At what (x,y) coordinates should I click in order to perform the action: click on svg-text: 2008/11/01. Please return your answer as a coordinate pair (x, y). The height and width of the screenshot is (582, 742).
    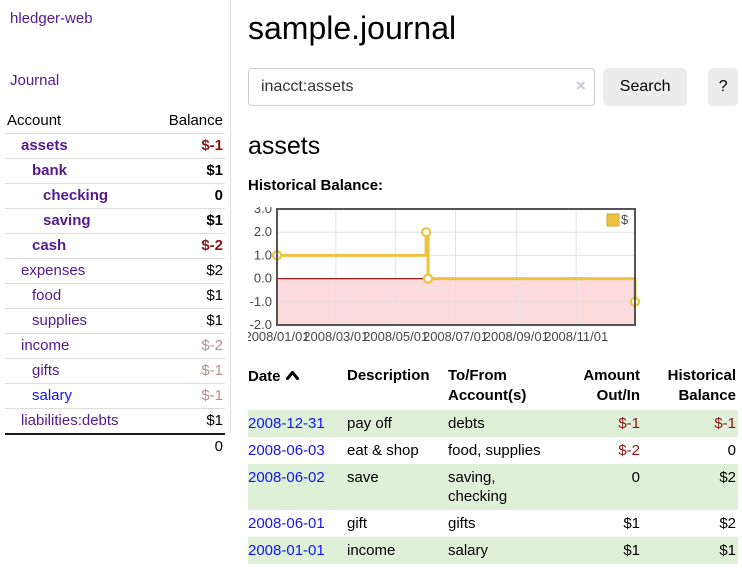
    Looking at the image, I should click on (576, 336).